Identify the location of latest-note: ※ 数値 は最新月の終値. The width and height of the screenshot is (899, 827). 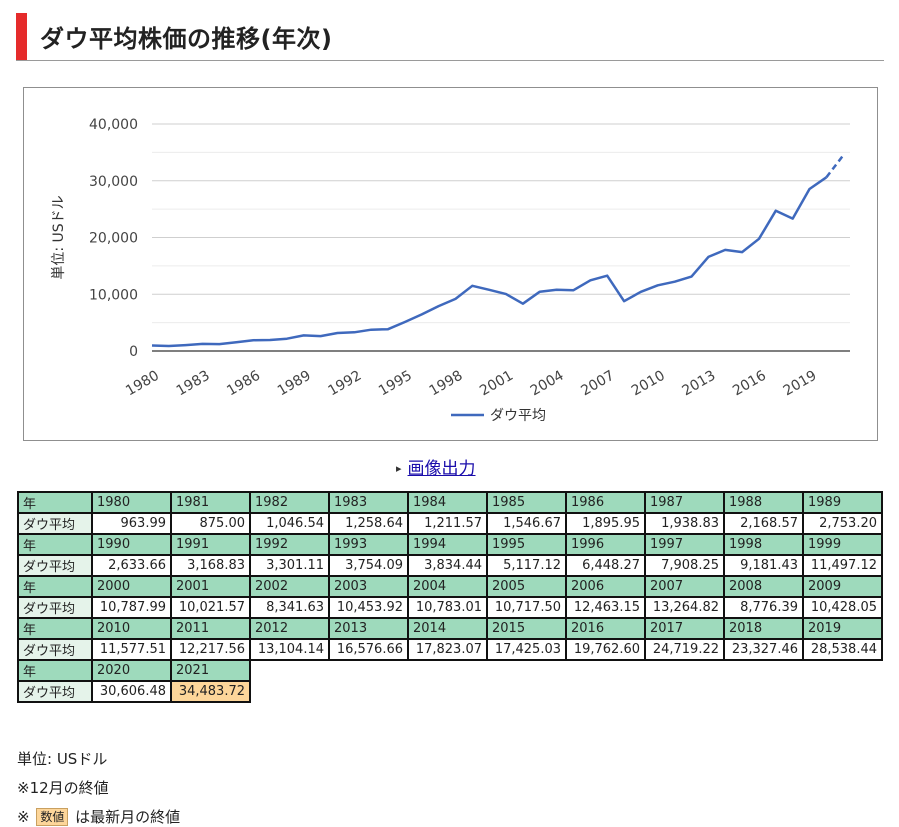
(98, 816).